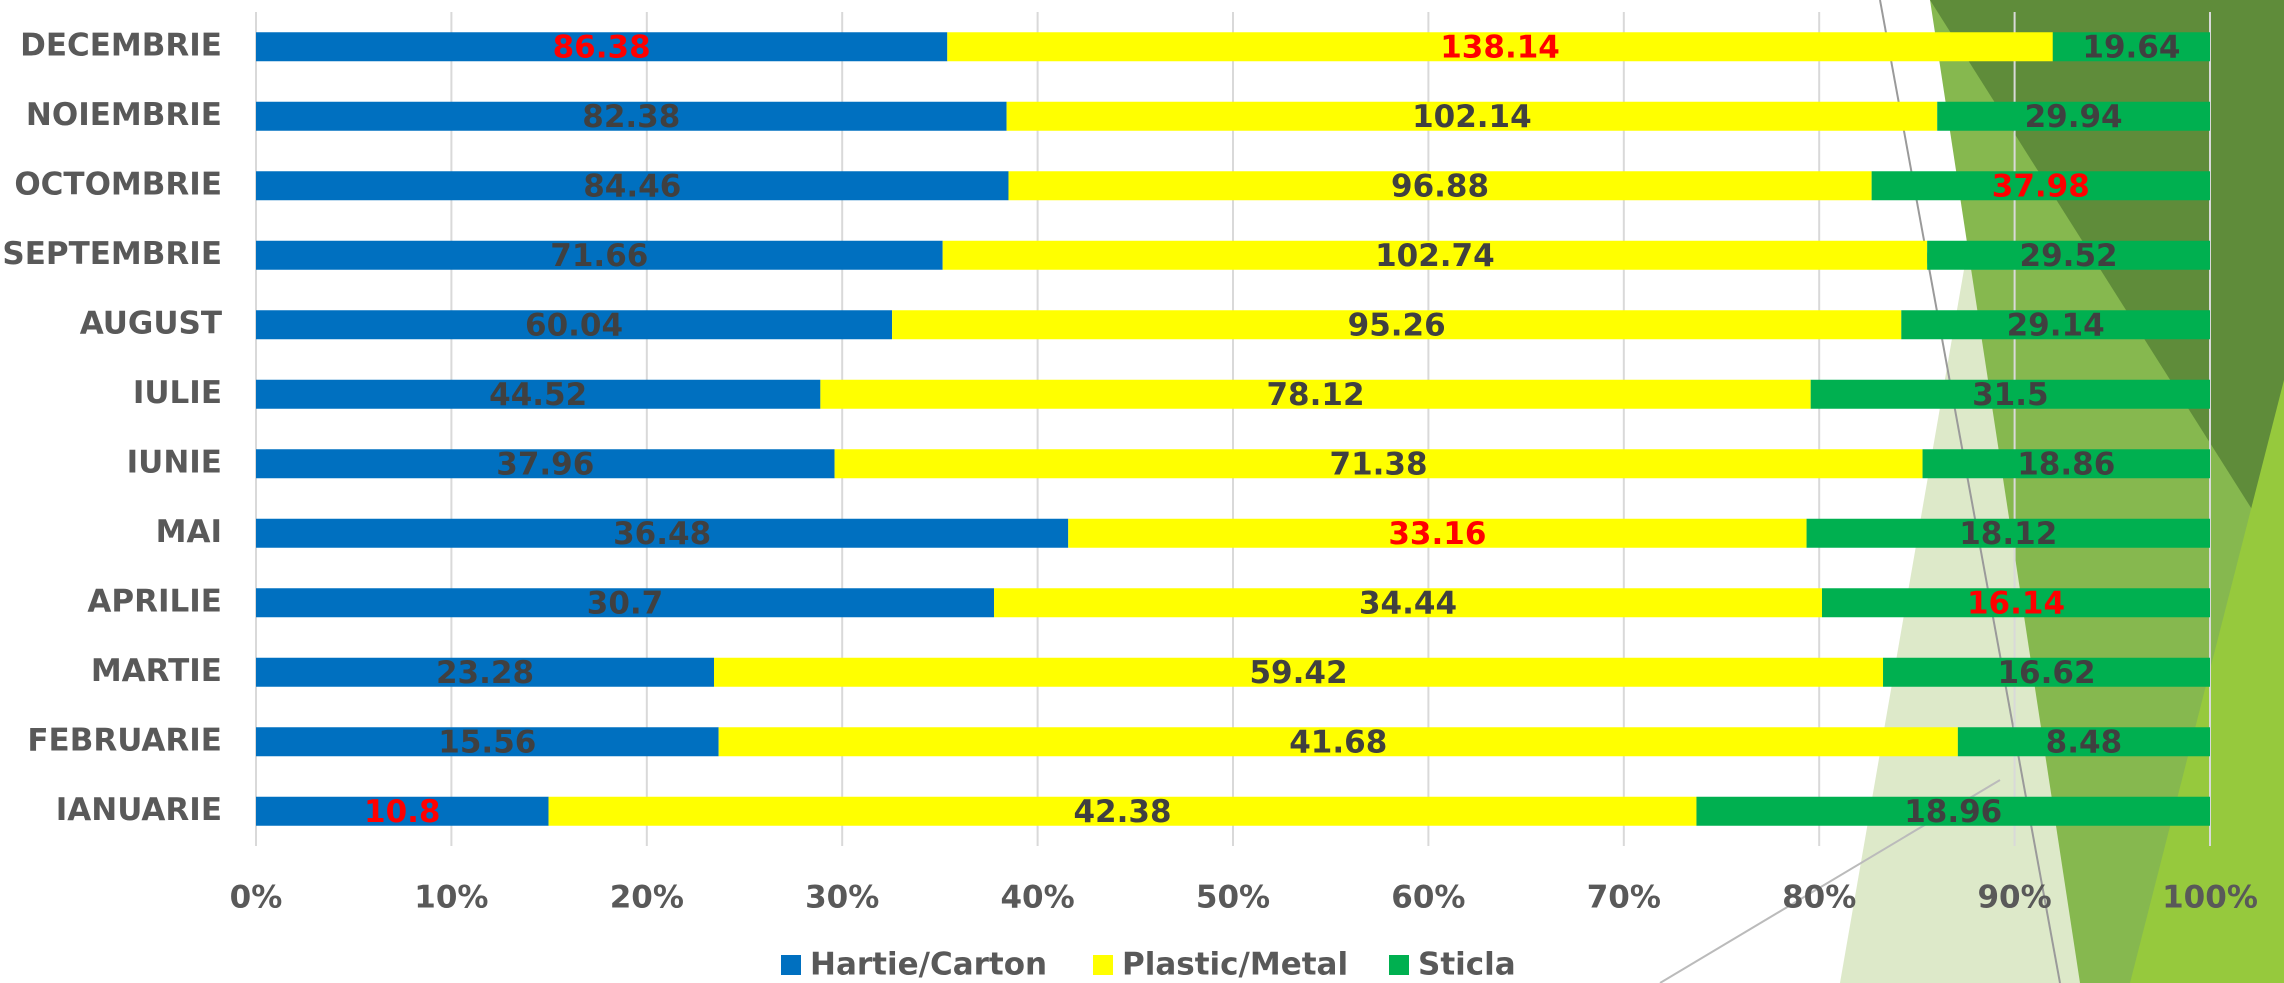 This screenshot has width=2284, height=983. What do you see at coordinates (154, 601) in the screenshot?
I see `y-tick-label: APRILIE` at bounding box center [154, 601].